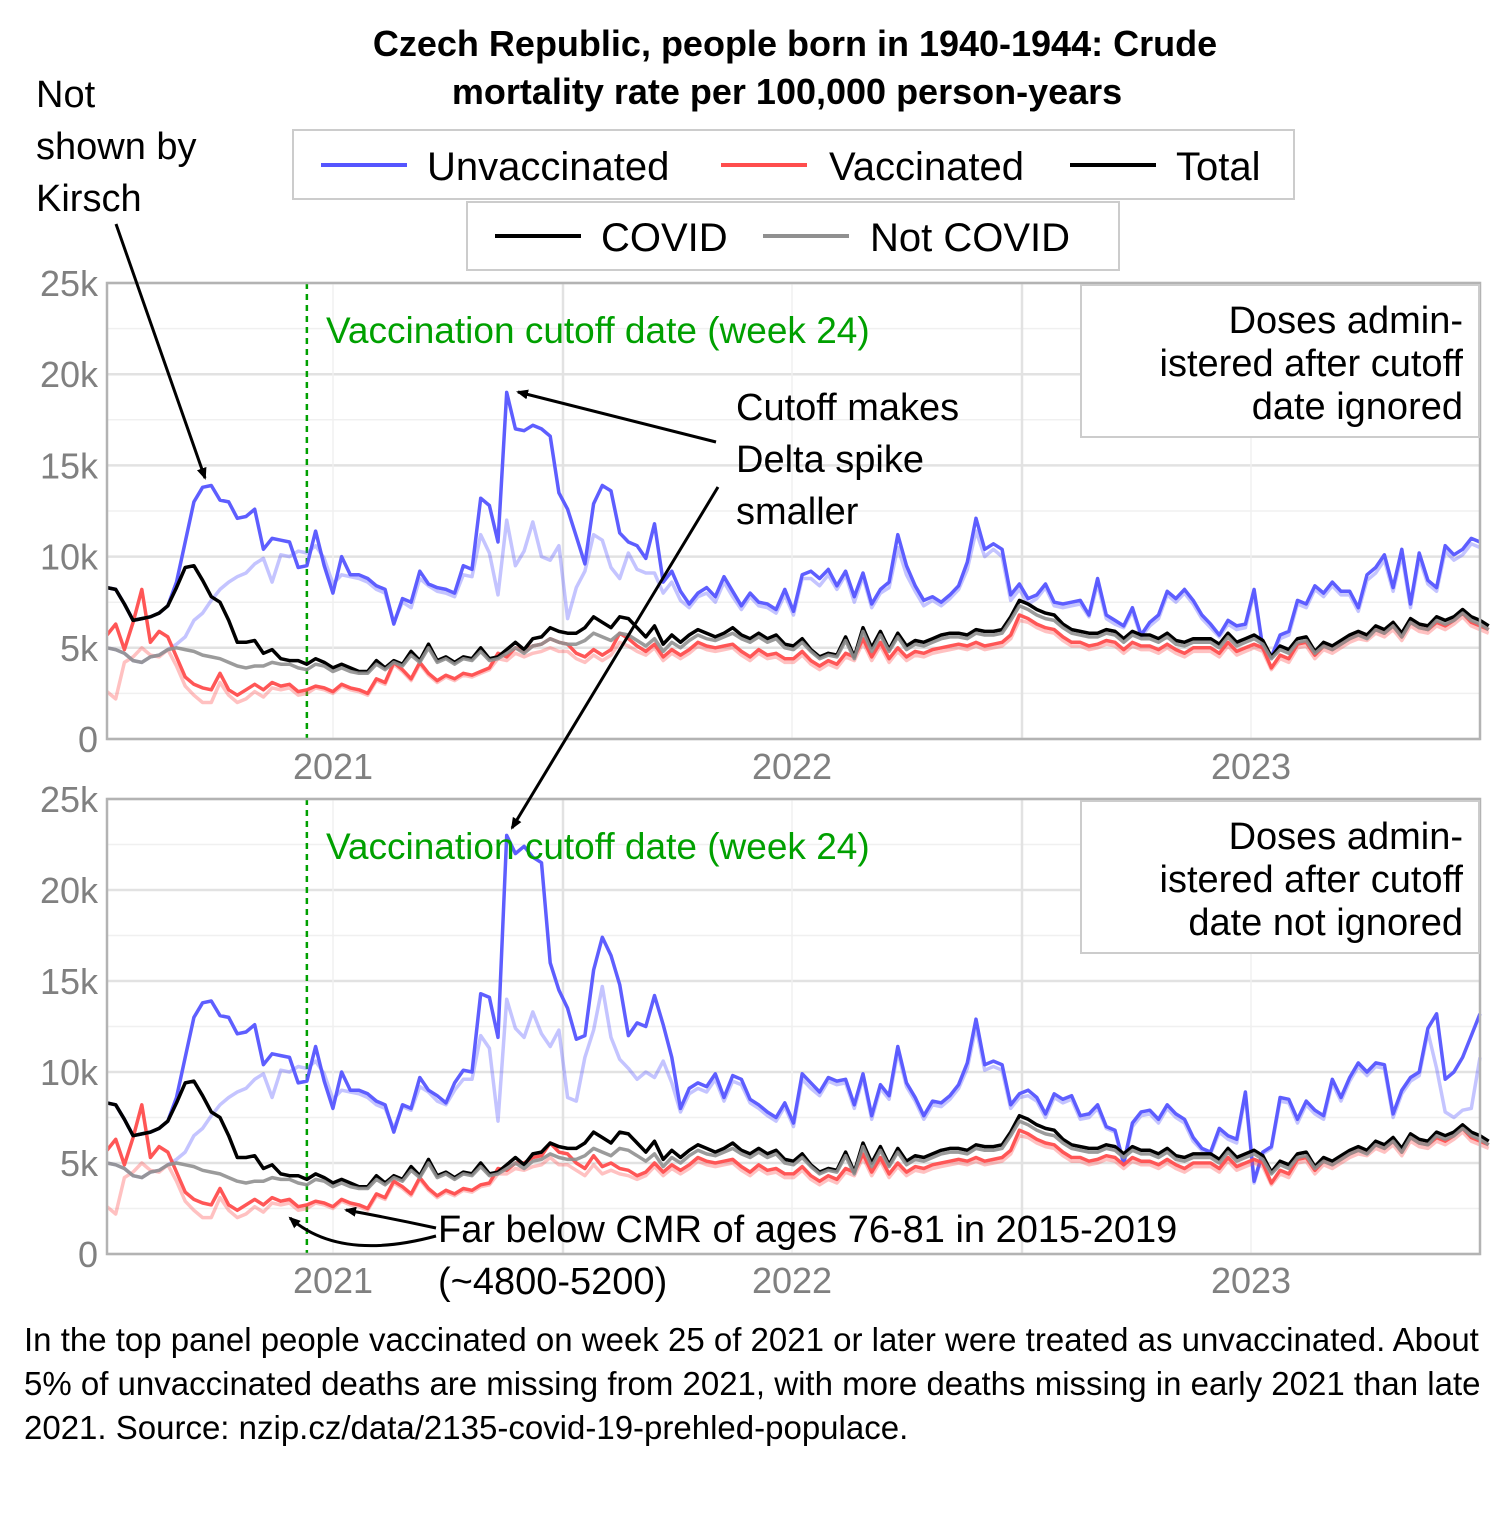  What do you see at coordinates (552, 1282) in the screenshot?
I see `annotation-cmr-line-2: (~4800-5200)` at bounding box center [552, 1282].